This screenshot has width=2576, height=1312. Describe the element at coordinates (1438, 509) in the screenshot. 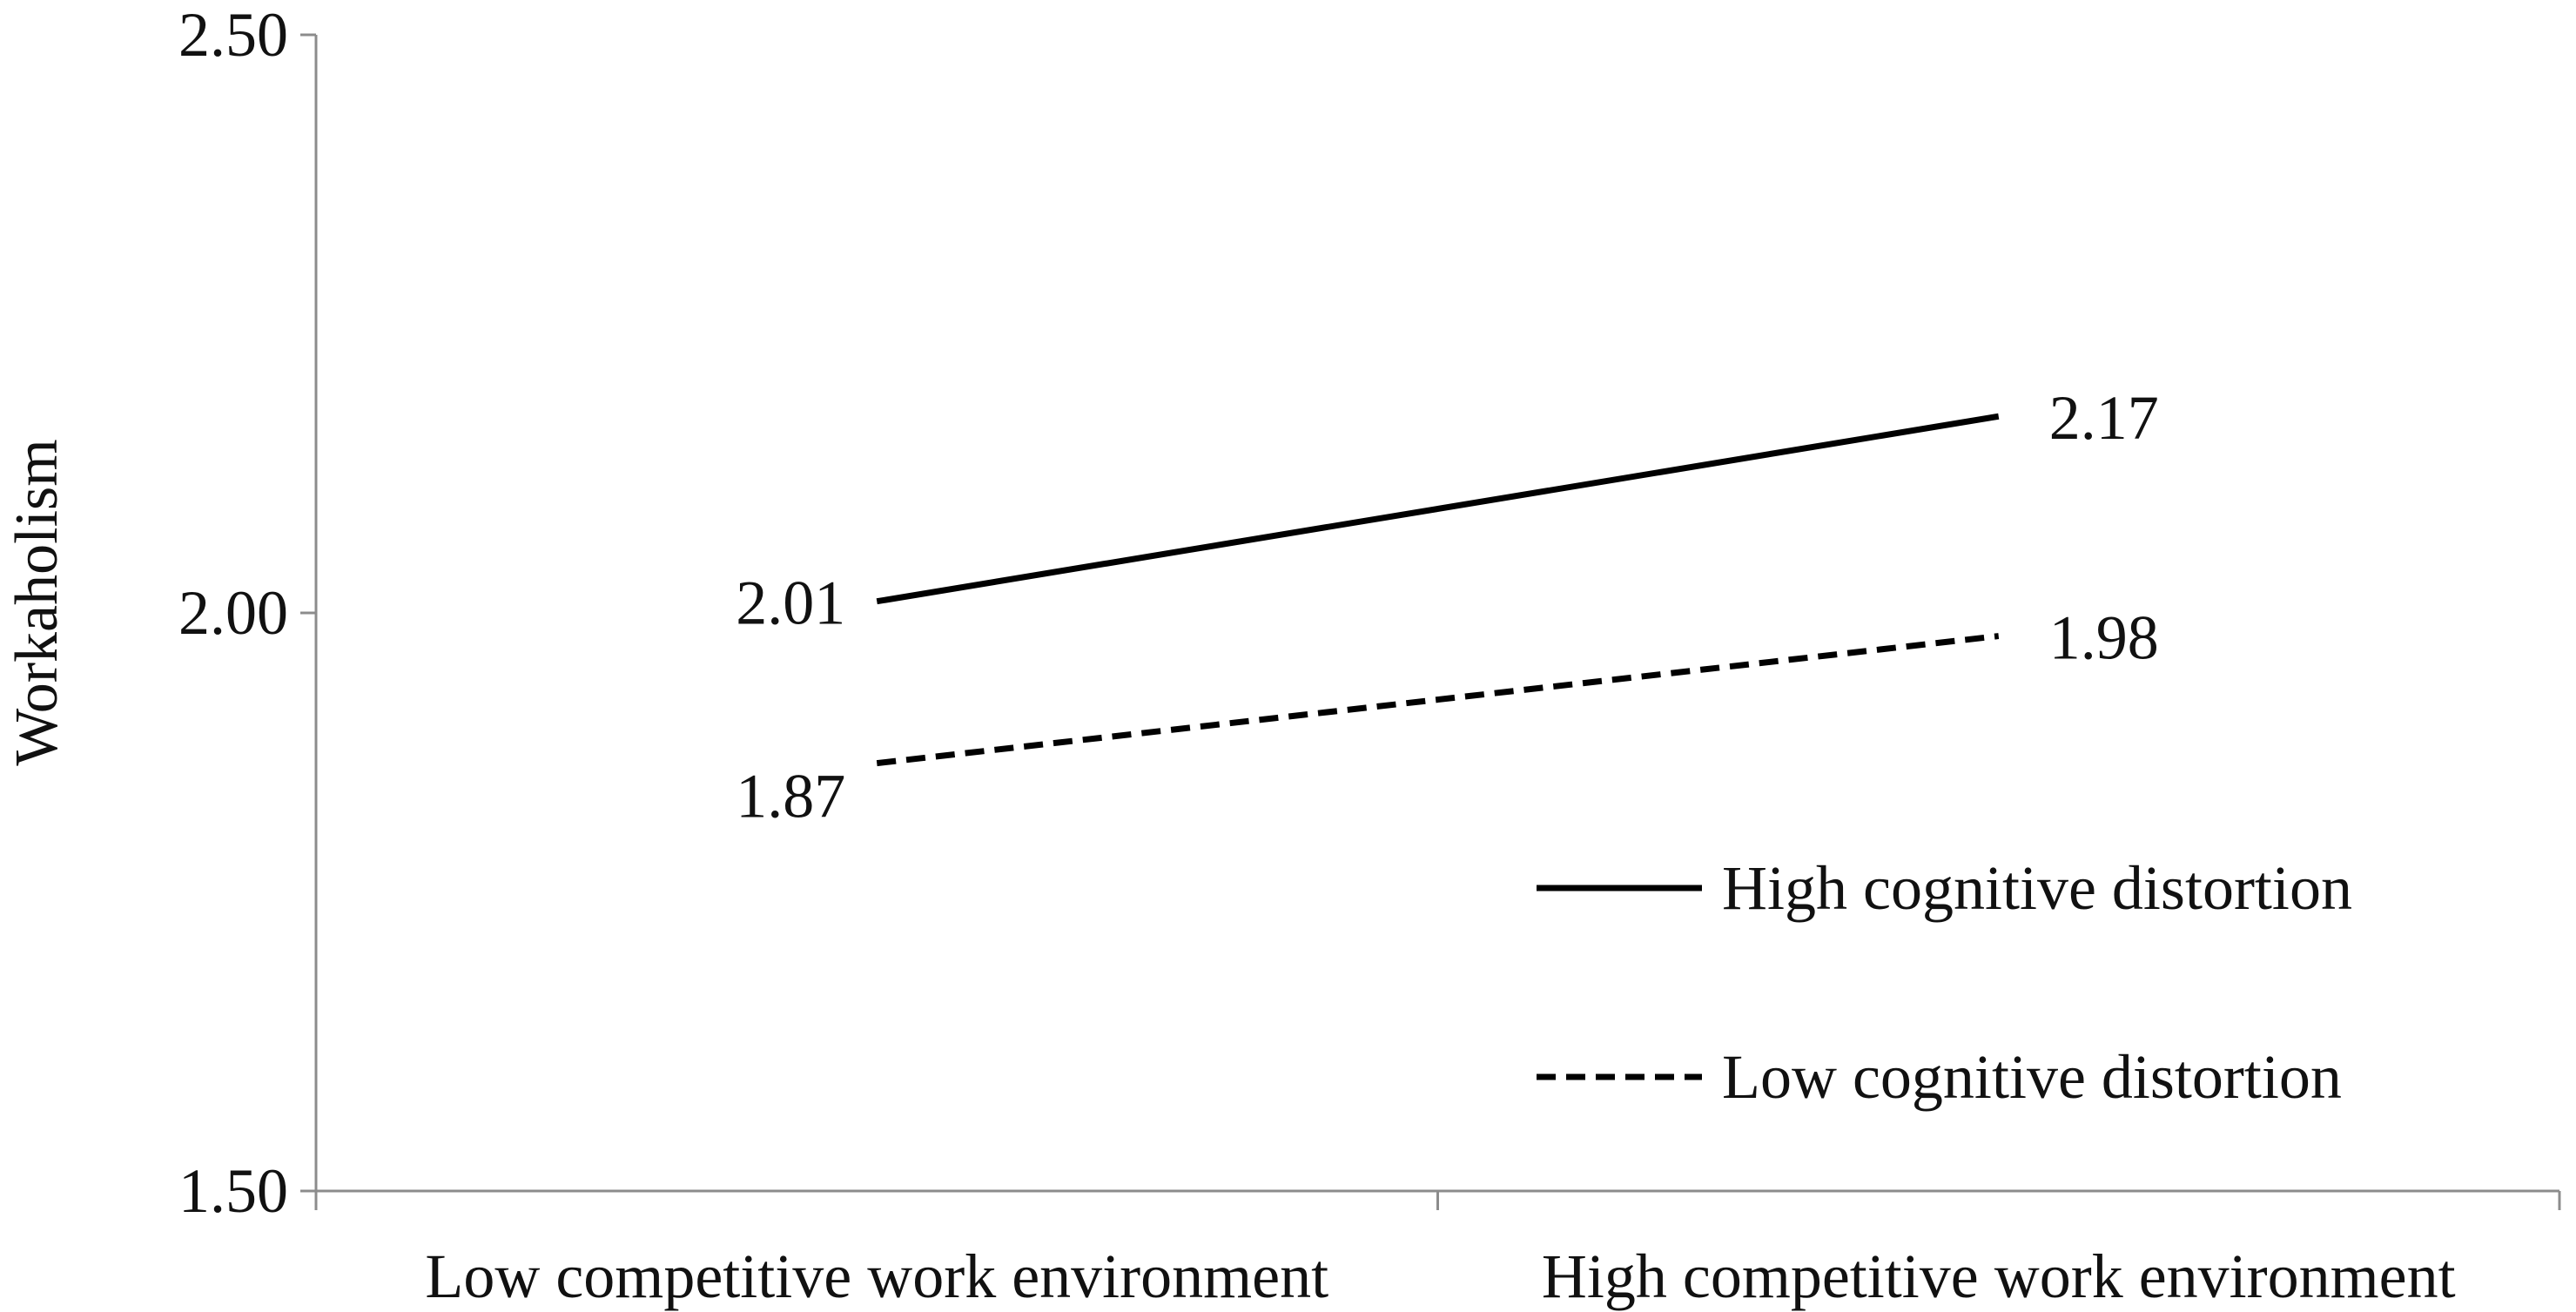

I see `series-line-high-cognitive-distortion` at that location.